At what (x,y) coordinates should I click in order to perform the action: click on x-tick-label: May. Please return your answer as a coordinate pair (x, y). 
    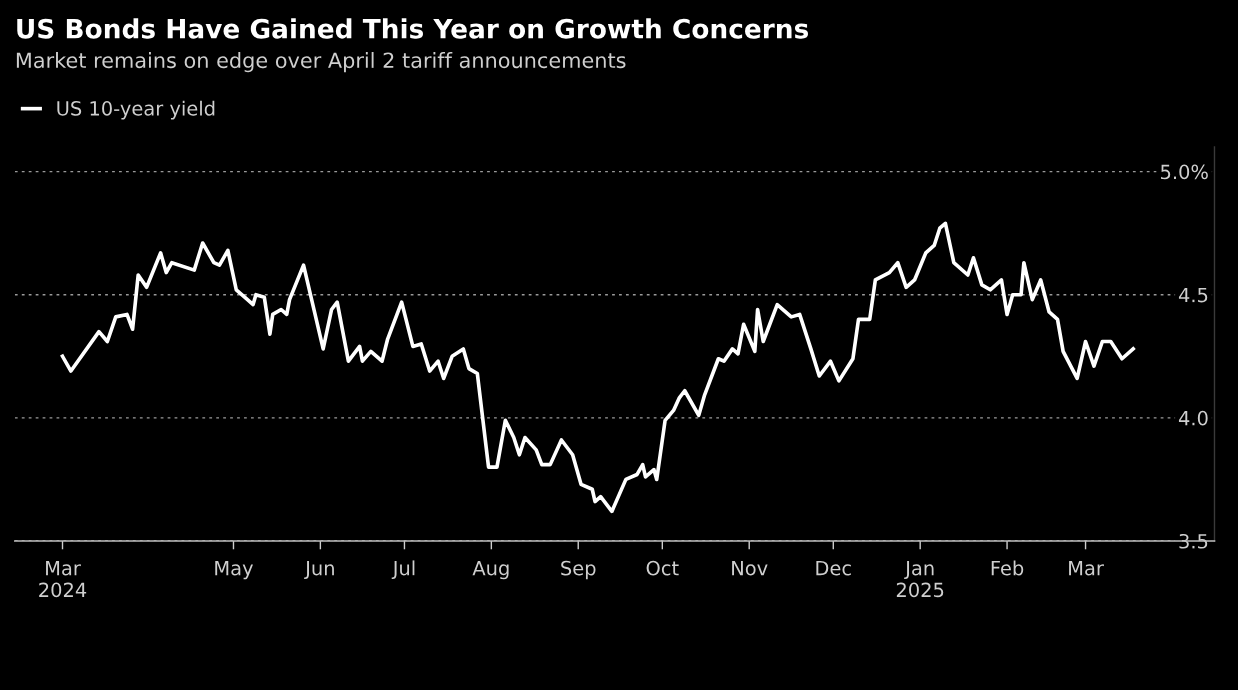
    Looking at the image, I should click on (234, 570).